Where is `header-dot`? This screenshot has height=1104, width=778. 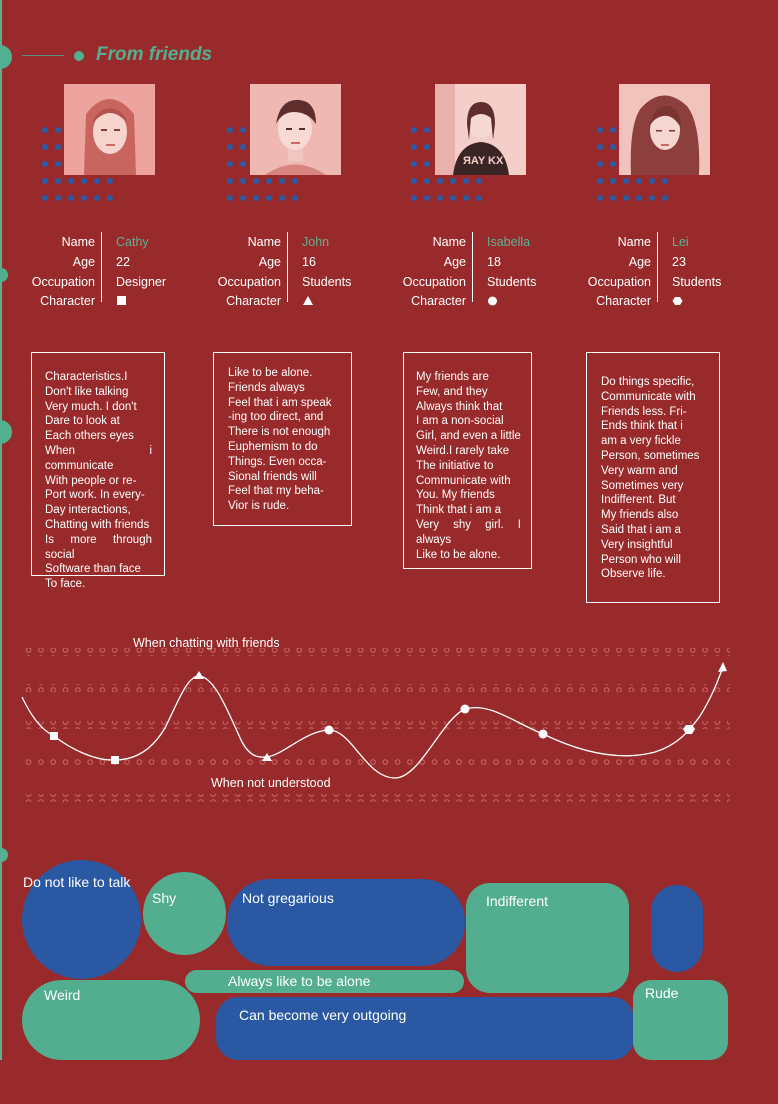 header-dot is located at coordinates (79, 56).